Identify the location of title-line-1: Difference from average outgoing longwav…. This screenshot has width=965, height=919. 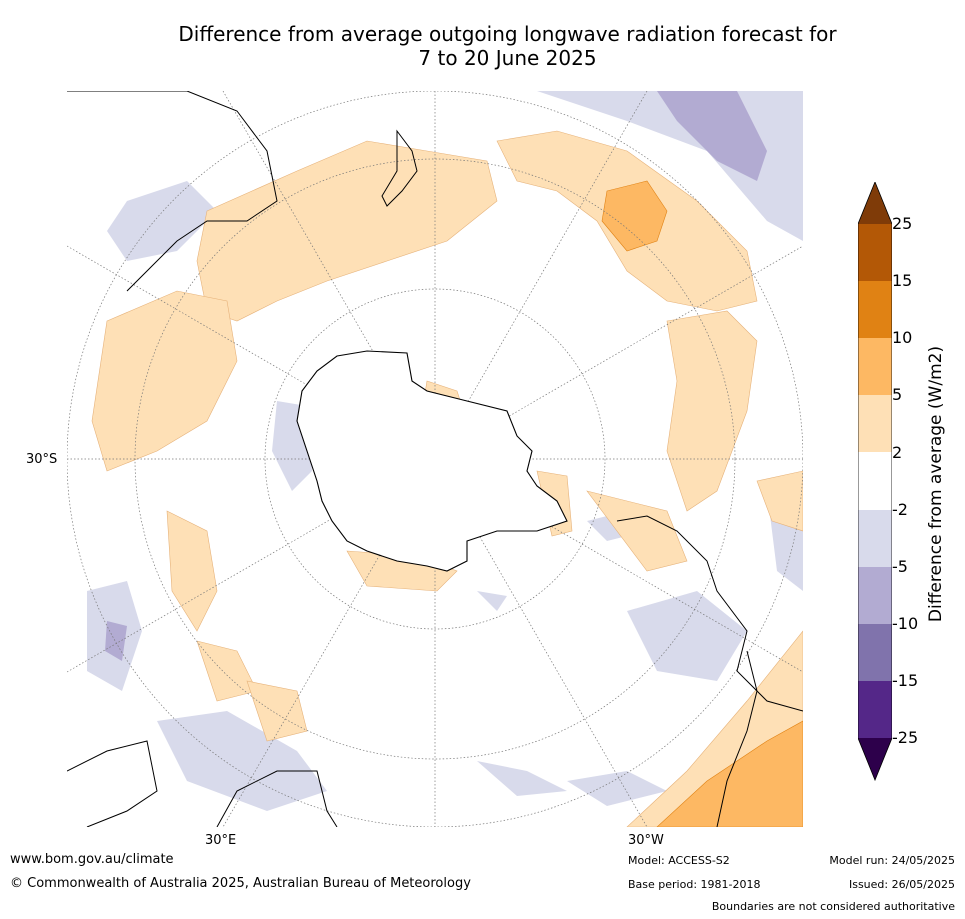
(507, 34).